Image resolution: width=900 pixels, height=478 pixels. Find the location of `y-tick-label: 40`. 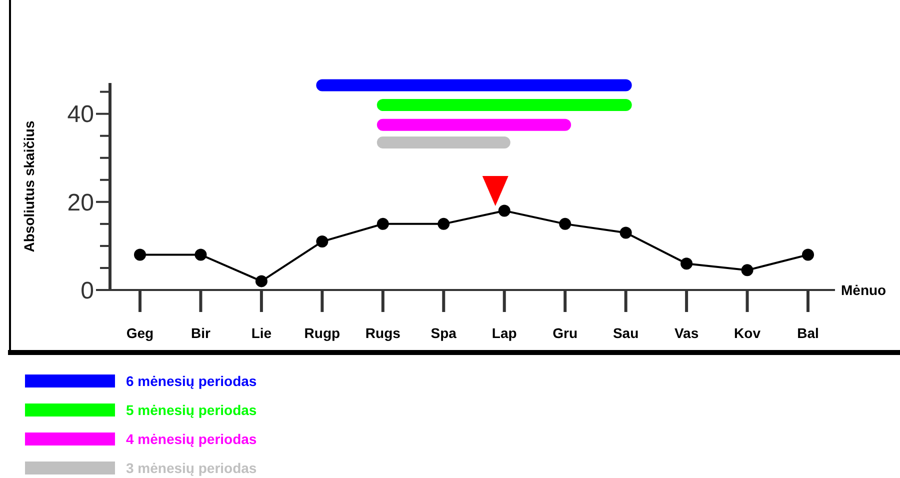

y-tick-label: 40 is located at coordinates (80, 114).